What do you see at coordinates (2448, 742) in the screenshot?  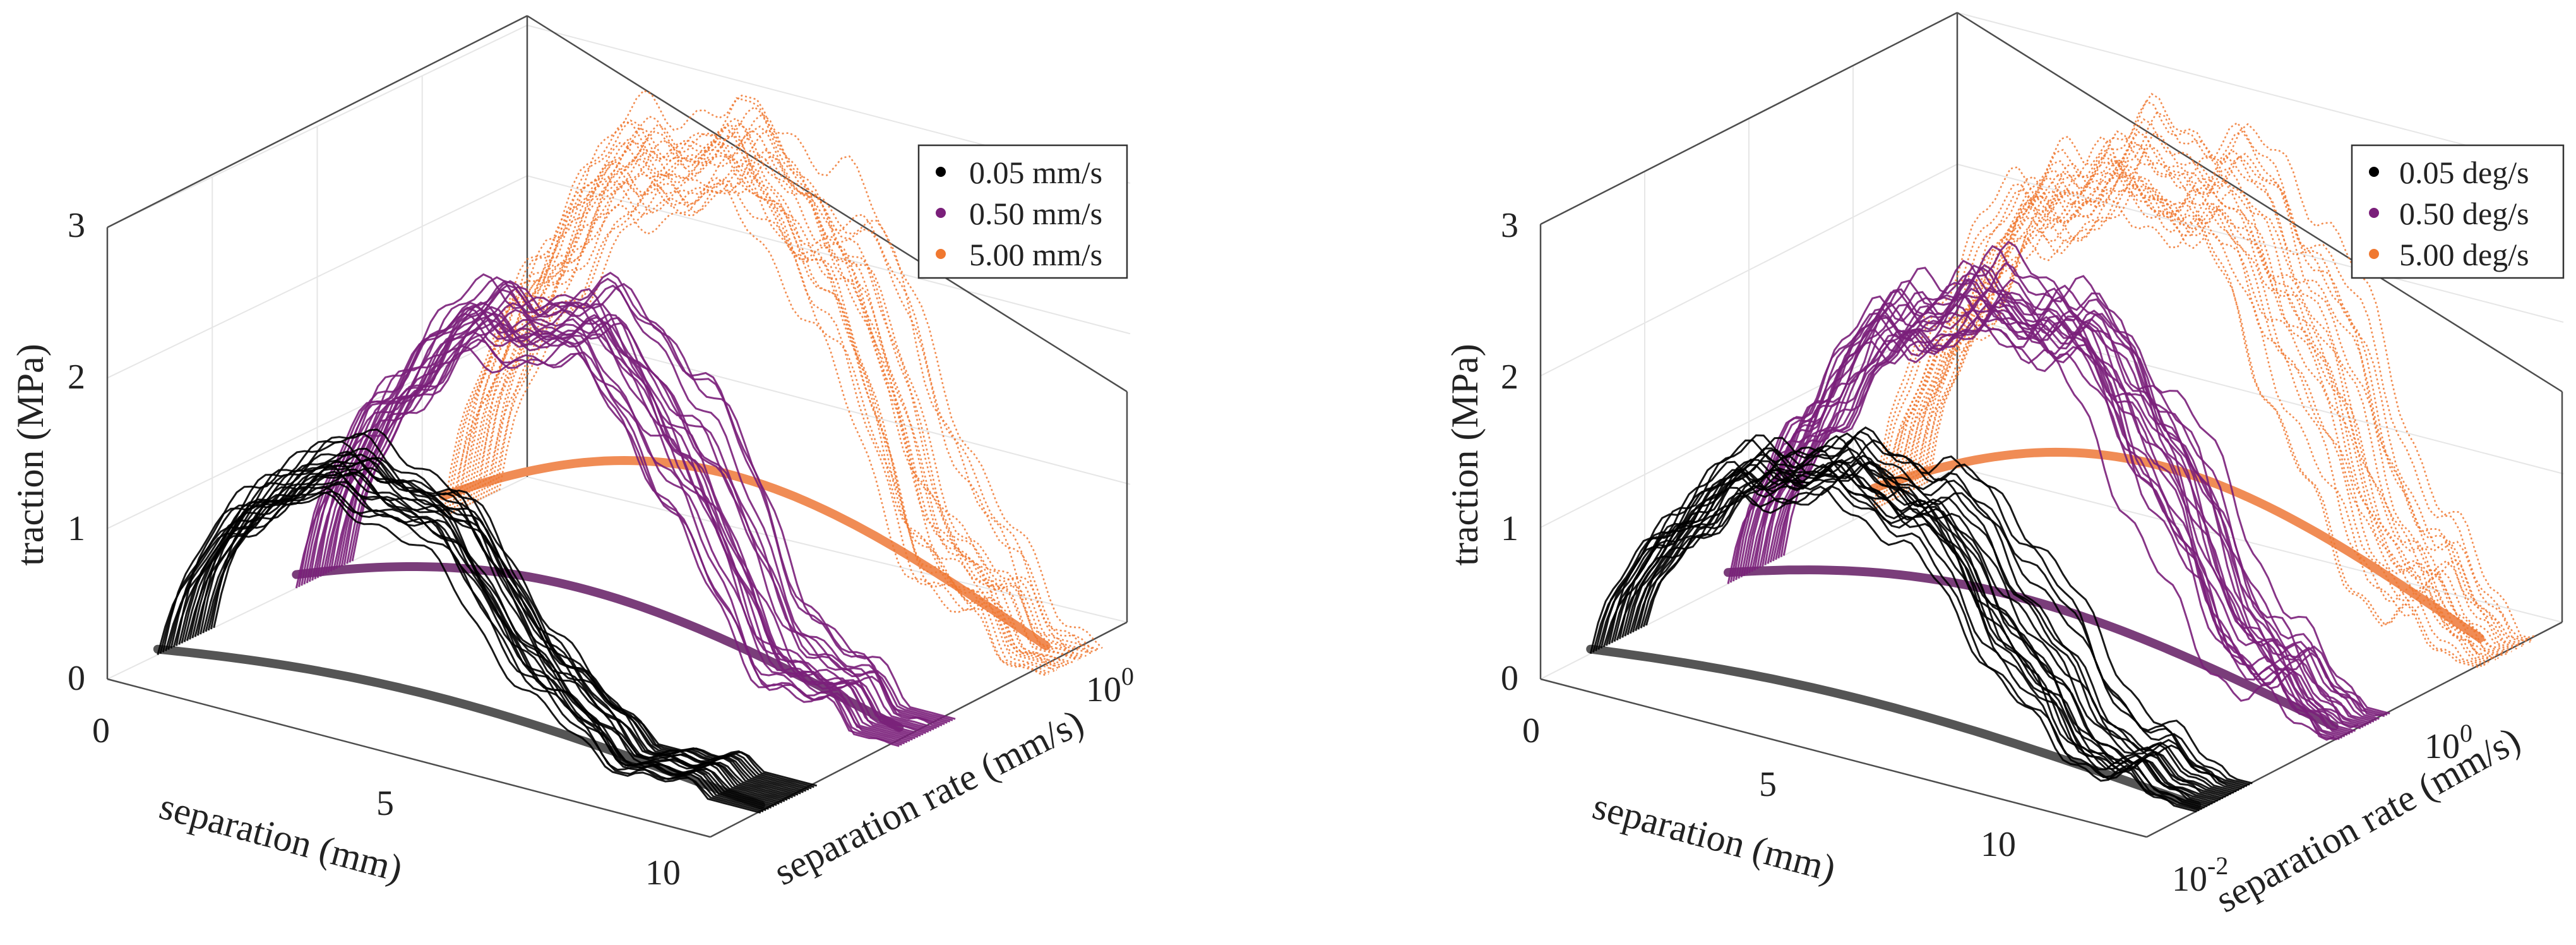 I see `right-y-tick: 10⁰` at bounding box center [2448, 742].